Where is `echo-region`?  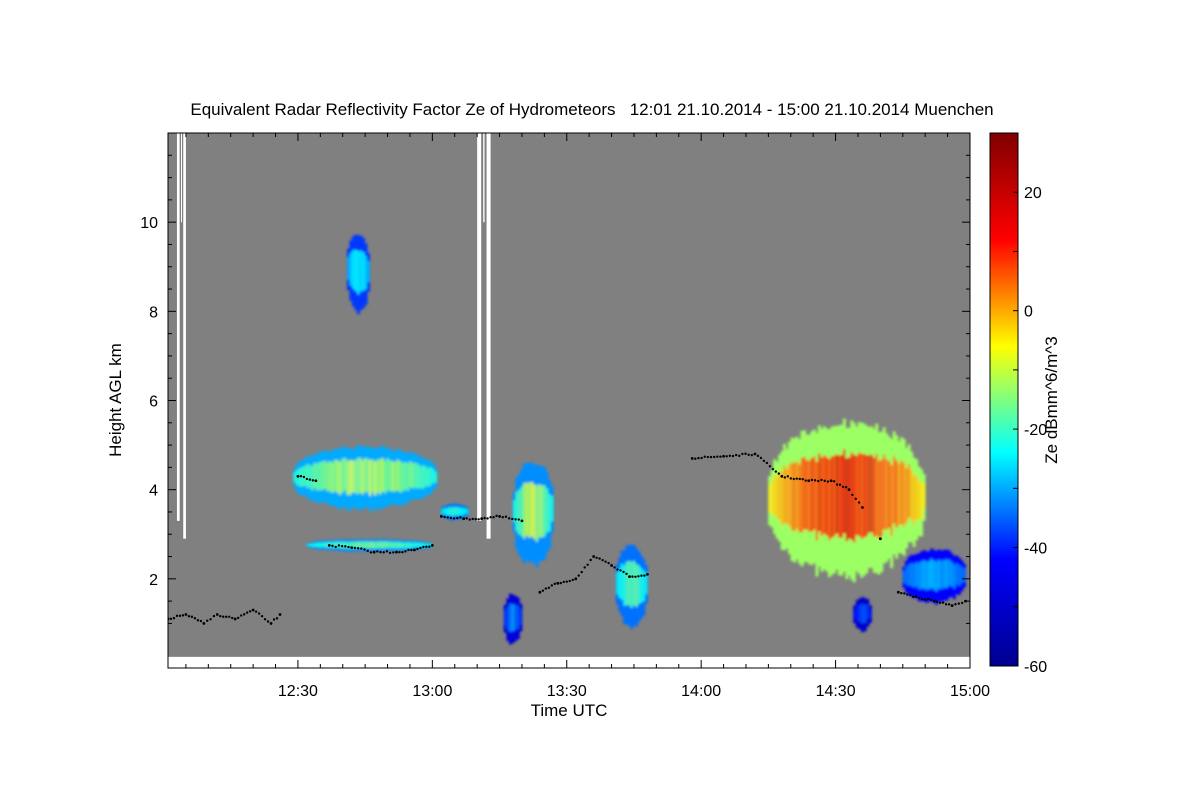 echo-region is located at coordinates (934, 576).